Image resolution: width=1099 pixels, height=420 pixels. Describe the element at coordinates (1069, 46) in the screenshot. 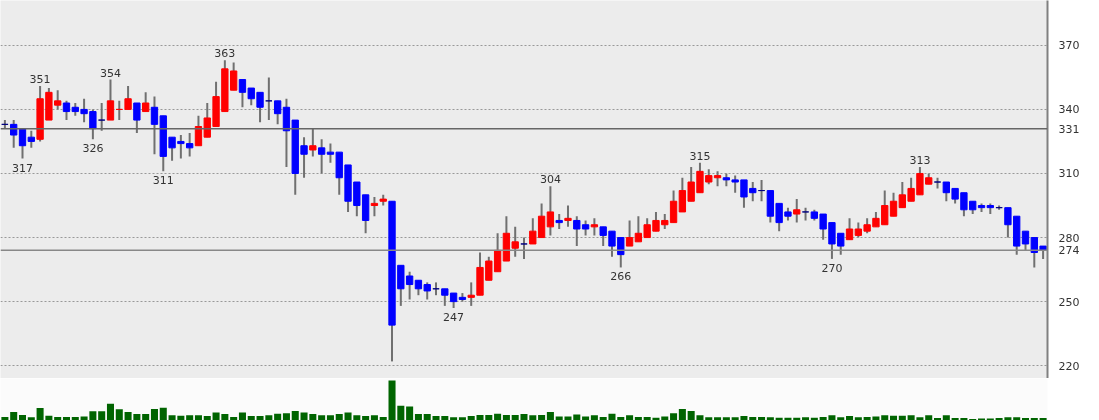

I see `y-tick-label: 370` at that location.